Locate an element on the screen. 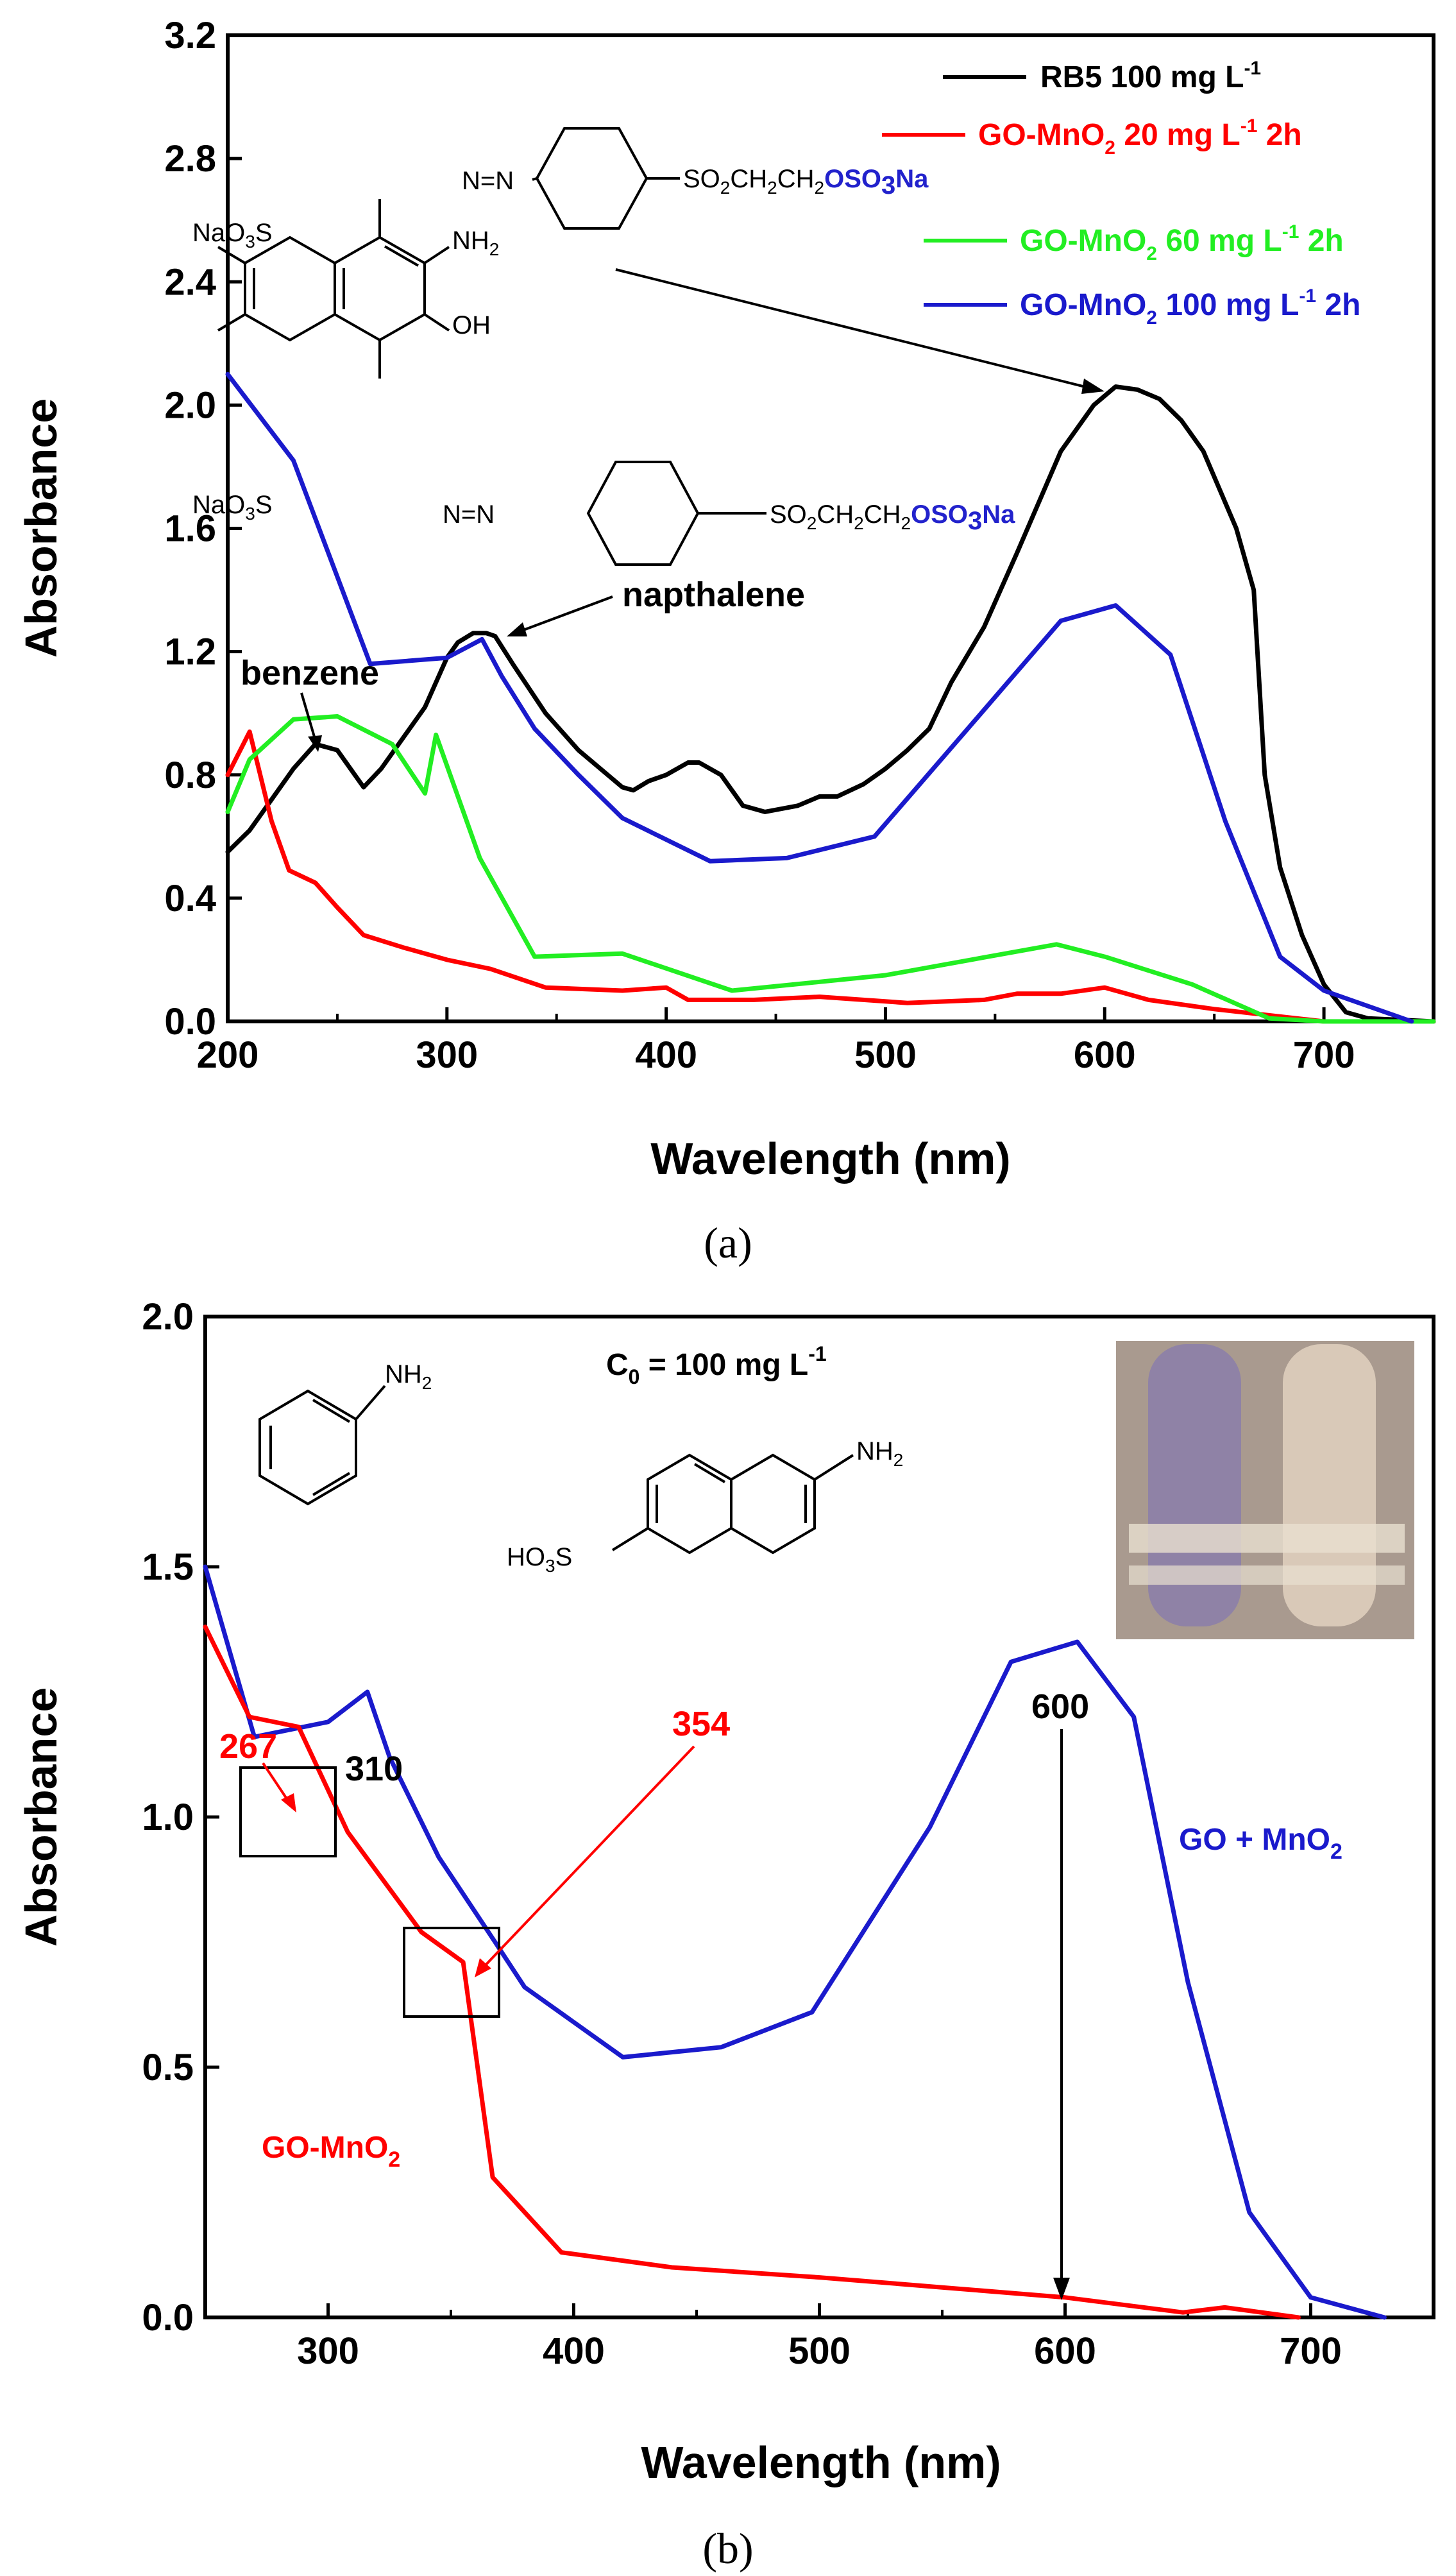 Image resolution: width=1456 pixels, height=2576 pixels. panel-a-xtick-label: 500 is located at coordinates (885, 1055).